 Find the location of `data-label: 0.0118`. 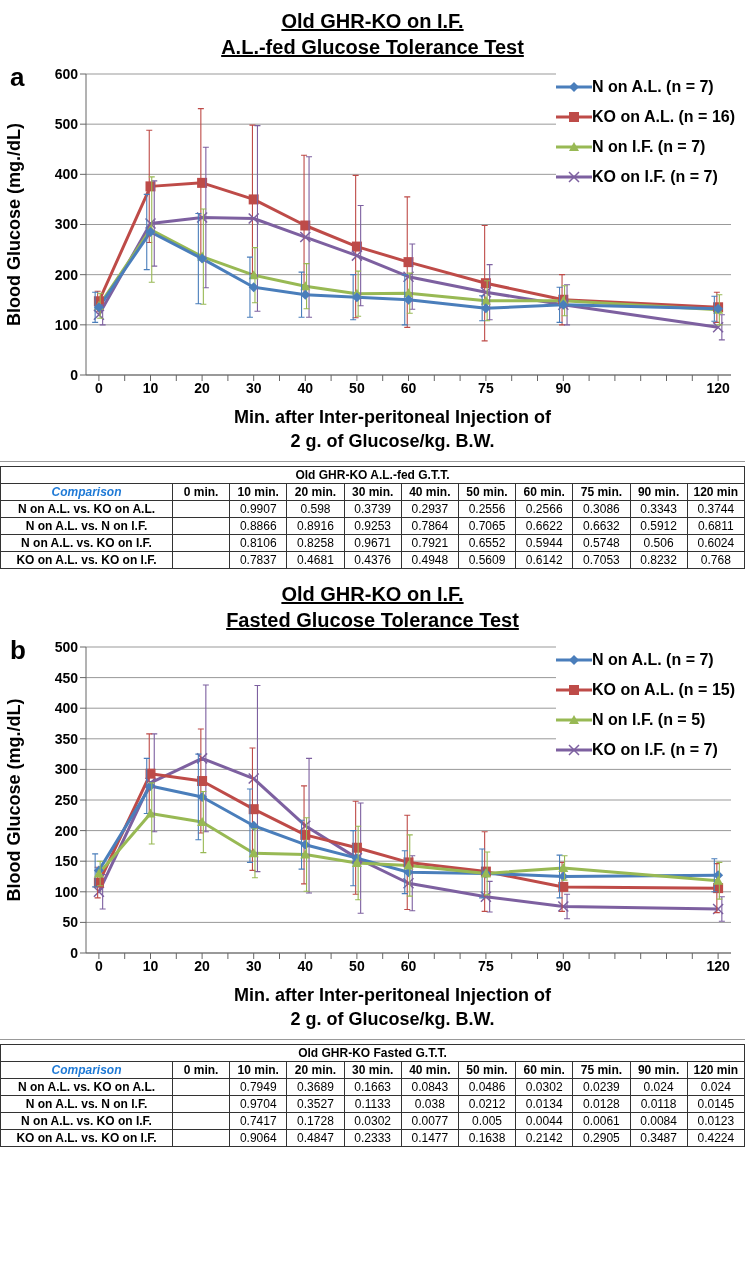

data-label: 0.0118 is located at coordinates (659, 1104).